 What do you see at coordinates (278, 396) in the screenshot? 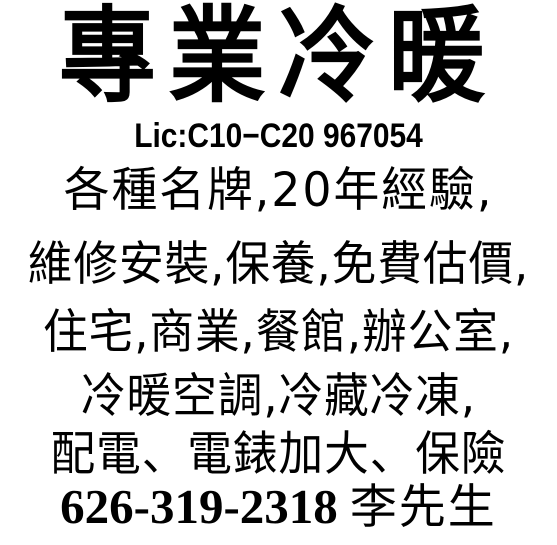
I see `ad-text-line-4: 冷暖空調,冷藏冷凍,` at bounding box center [278, 396].